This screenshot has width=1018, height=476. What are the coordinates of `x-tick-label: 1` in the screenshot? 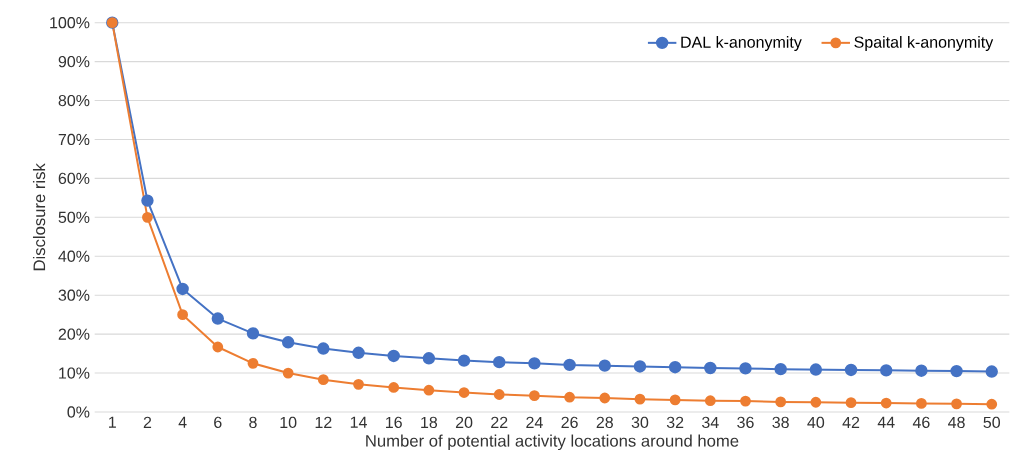 It's located at (112, 422).